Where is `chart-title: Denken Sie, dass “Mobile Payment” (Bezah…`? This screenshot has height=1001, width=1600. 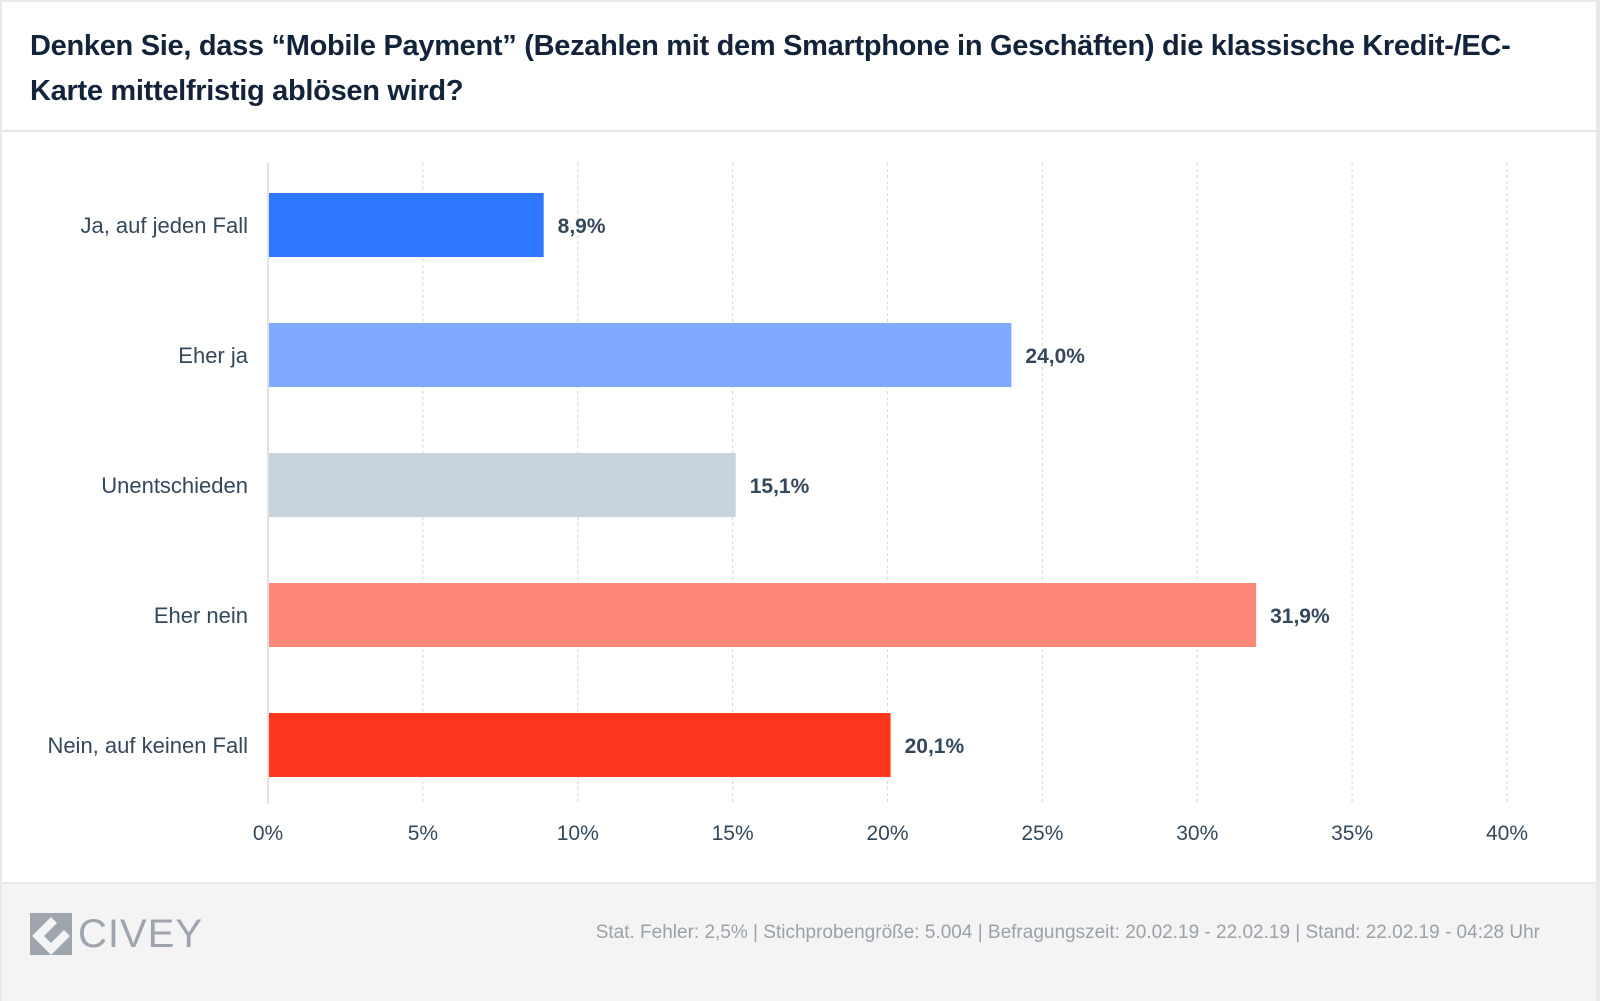
chart-title: Denken Sie, dass “Mobile Payment” (Bezah… is located at coordinates (770, 68).